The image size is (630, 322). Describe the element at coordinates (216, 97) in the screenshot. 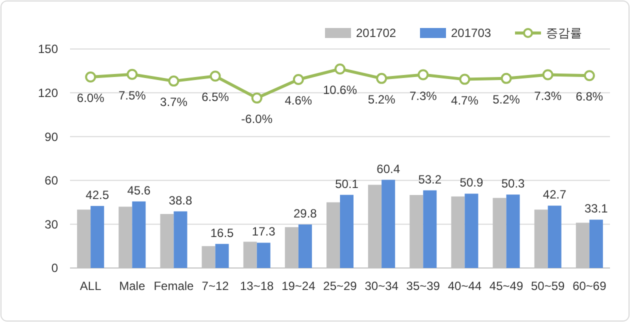

I see `data-label: 6.5%` at that location.